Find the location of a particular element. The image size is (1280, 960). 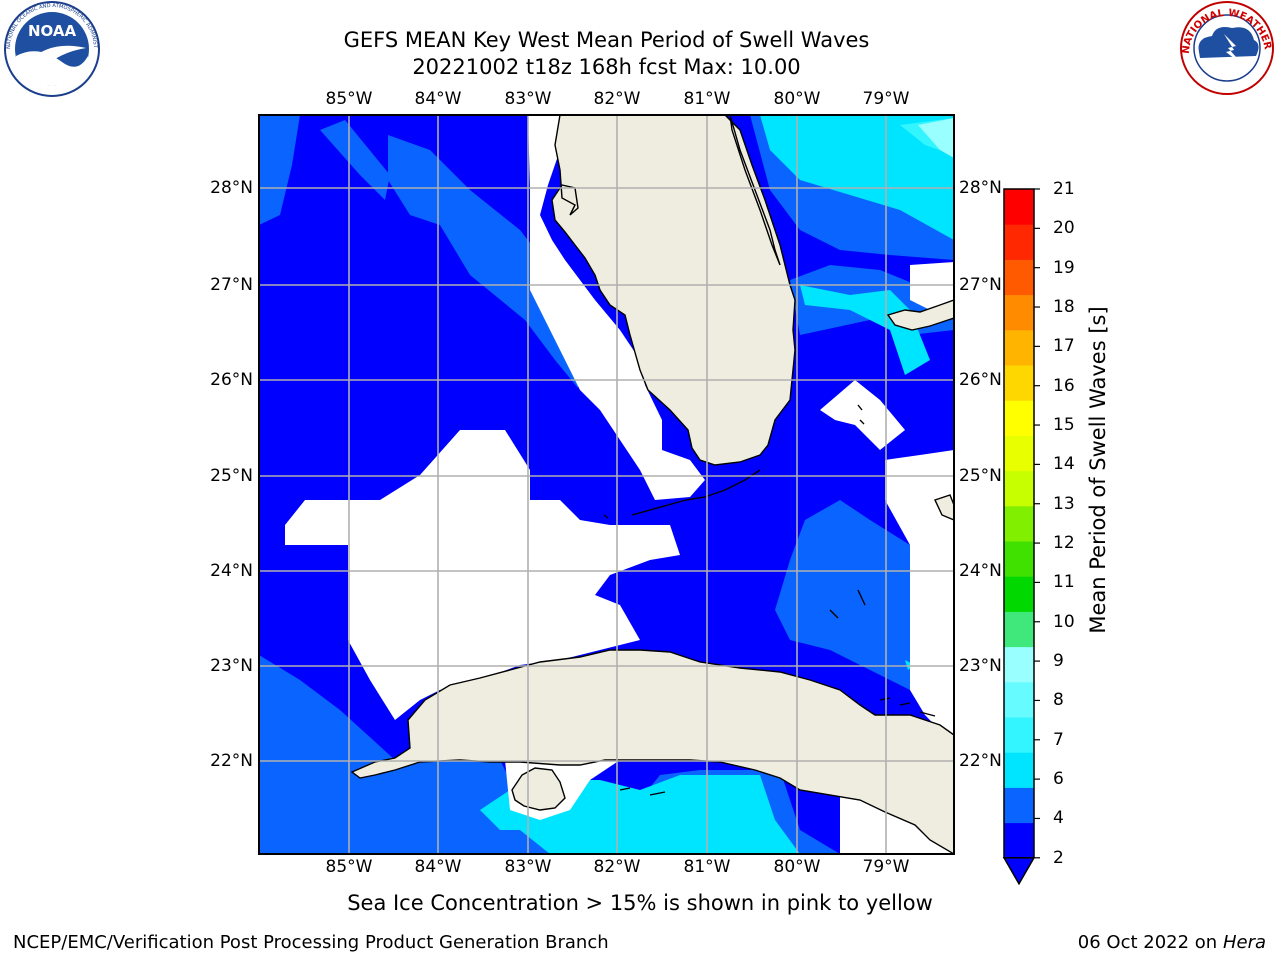

lon-label-top: 81°W is located at coordinates (707, 99).